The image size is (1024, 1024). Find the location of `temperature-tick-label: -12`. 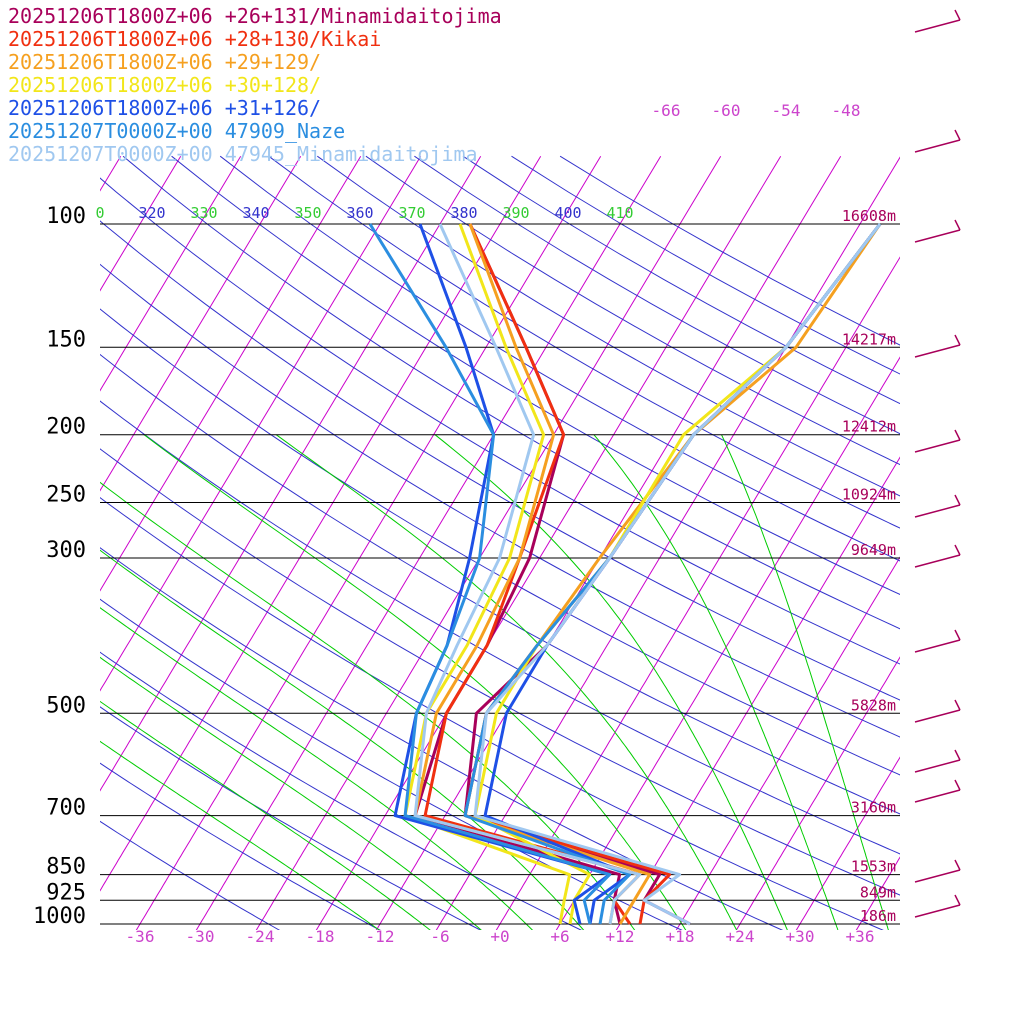

temperature-tick-label: -12 is located at coordinates (380, 936).